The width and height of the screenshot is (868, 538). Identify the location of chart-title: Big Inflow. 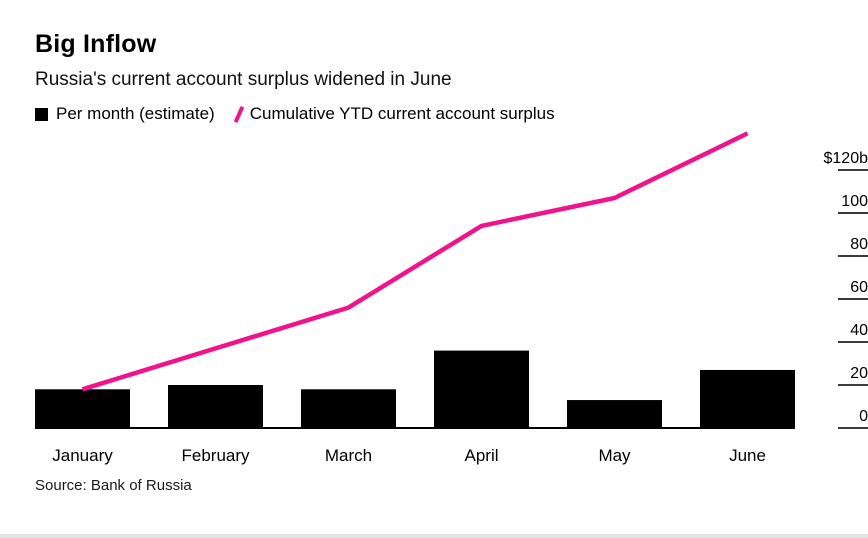
(96, 44).